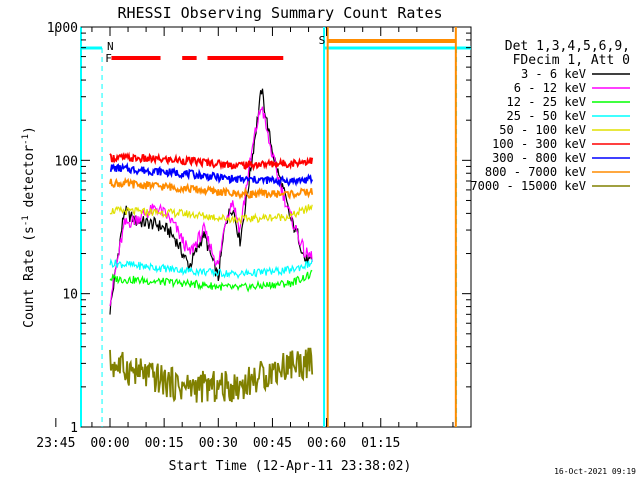 This screenshot has width=640, height=480. Describe the element at coordinates (539, 158) in the screenshot. I see `legend-label-7: 300 - 800 keV` at that location.